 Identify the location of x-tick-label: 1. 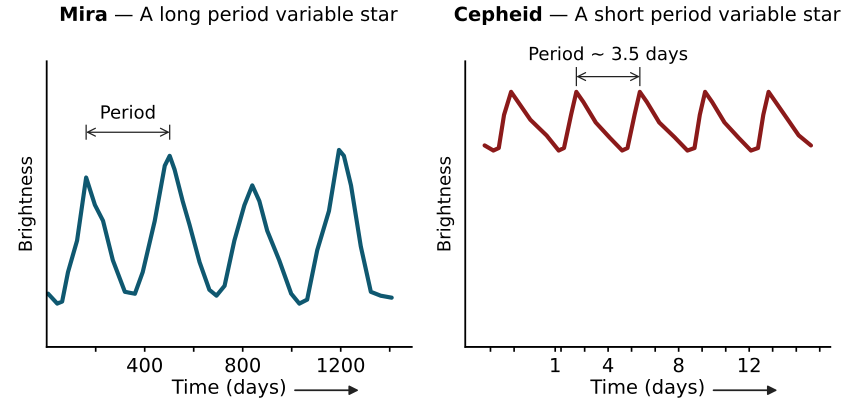
(555, 365).